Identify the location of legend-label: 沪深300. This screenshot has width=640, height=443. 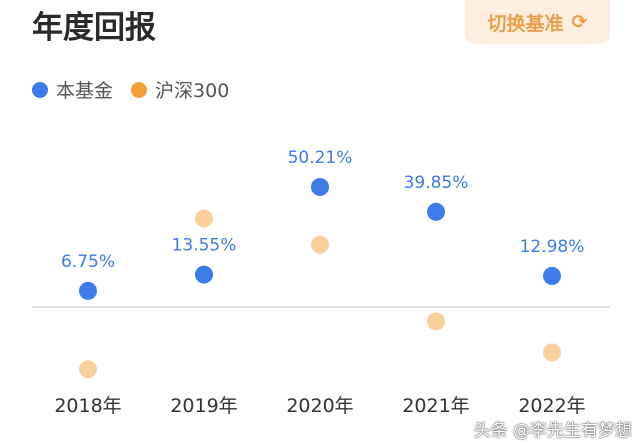
(192, 91).